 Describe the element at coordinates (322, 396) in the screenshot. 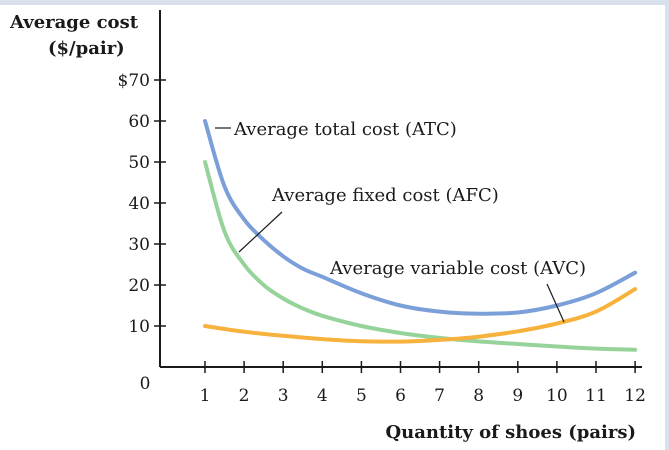

I see `x-tick-label: 4` at that location.